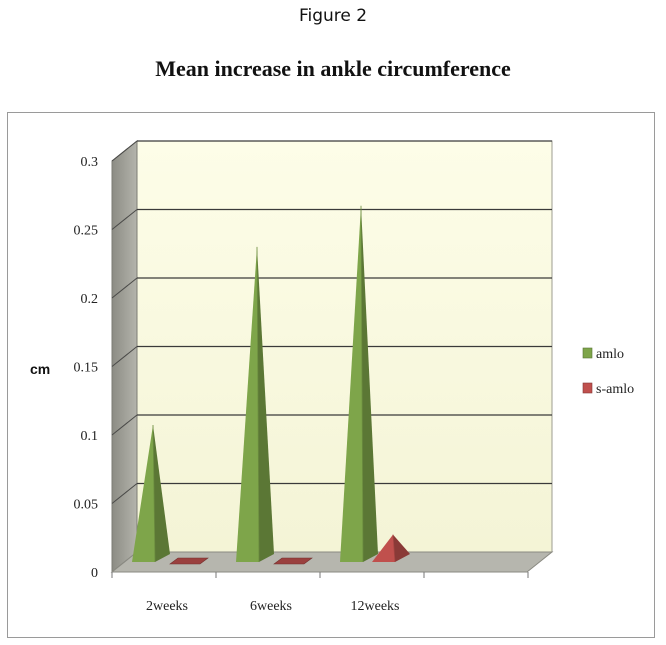 The width and height of the screenshot is (666, 645). What do you see at coordinates (90, 436) in the screenshot?
I see `y-tick-label: 0.1` at bounding box center [90, 436].